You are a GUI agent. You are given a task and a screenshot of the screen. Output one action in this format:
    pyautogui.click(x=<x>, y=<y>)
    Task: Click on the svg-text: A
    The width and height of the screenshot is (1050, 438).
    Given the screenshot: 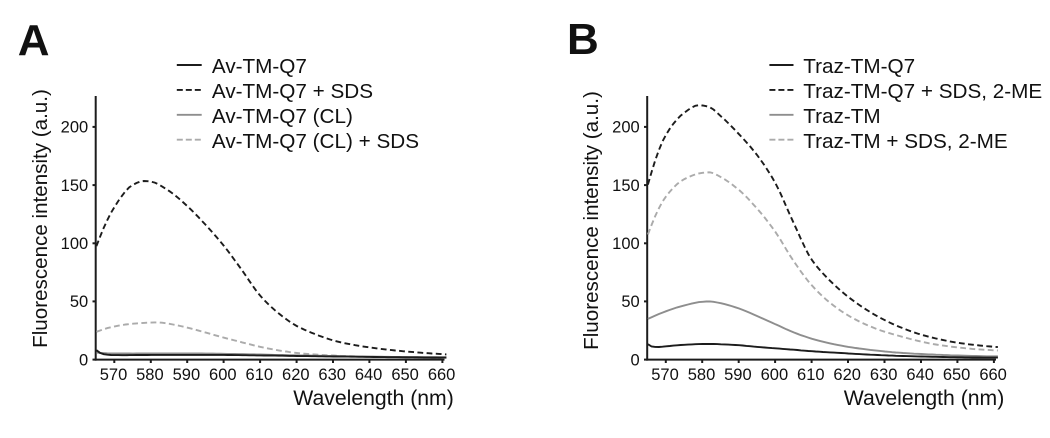 What is the action you would take?
    pyautogui.click(x=34, y=40)
    